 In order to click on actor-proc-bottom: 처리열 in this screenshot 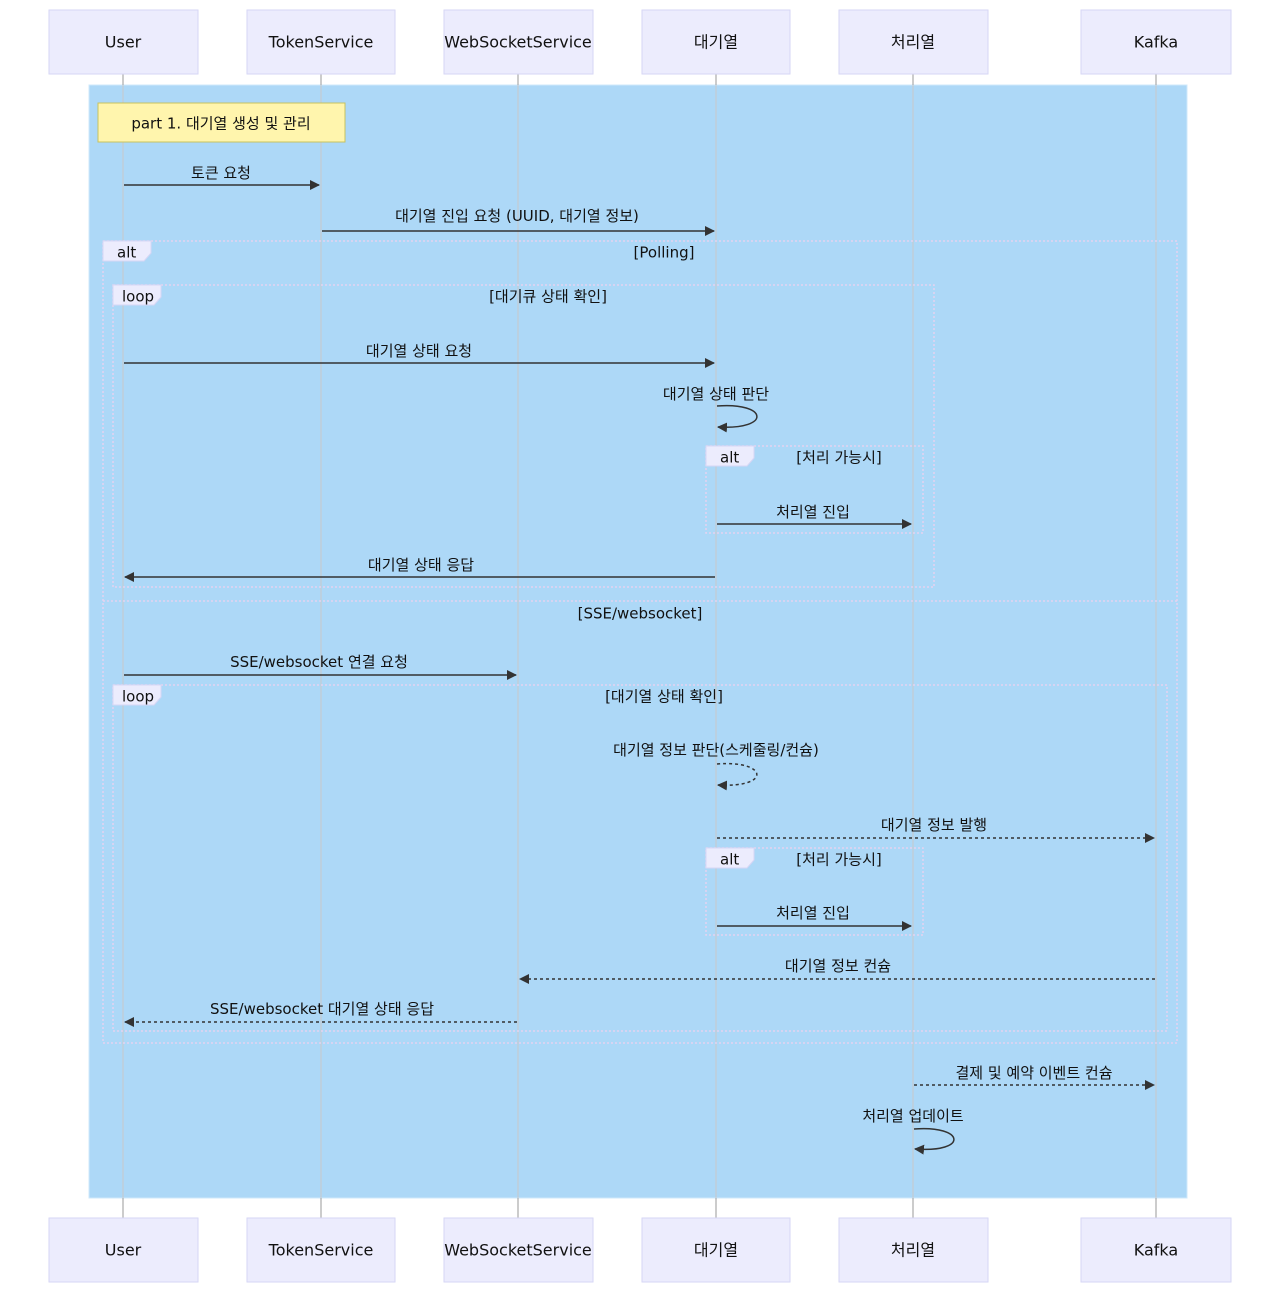, I will do `click(913, 1250)`.